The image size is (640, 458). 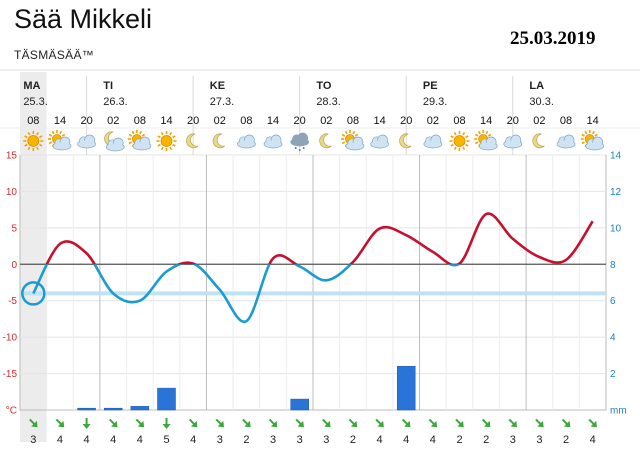 What do you see at coordinates (115, 102) in the screenshot?
I see `day-date: 26.3.` at bounding box center [115, 102].